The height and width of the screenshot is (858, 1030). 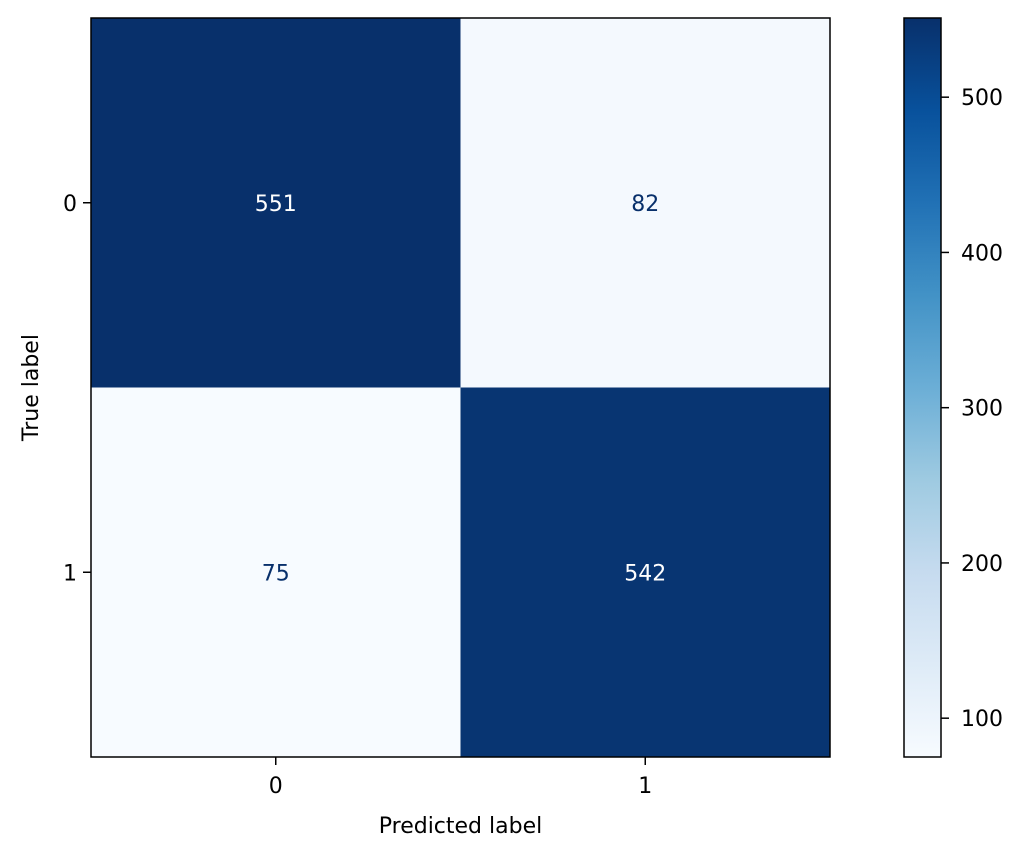 I want to click on cell-value-label: 82, so click(x=645, y=204).